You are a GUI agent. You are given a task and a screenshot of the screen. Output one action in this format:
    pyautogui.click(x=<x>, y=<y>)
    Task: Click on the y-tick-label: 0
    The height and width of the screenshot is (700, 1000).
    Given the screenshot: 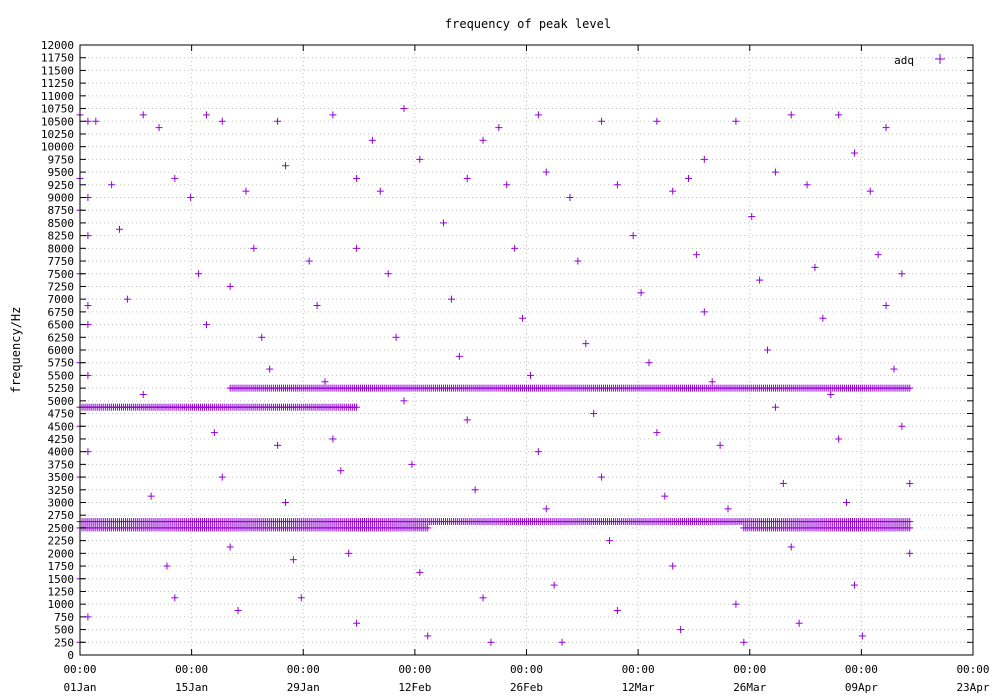 What is the action you would take?
    pyautogui.click(x=70, y=655)
    